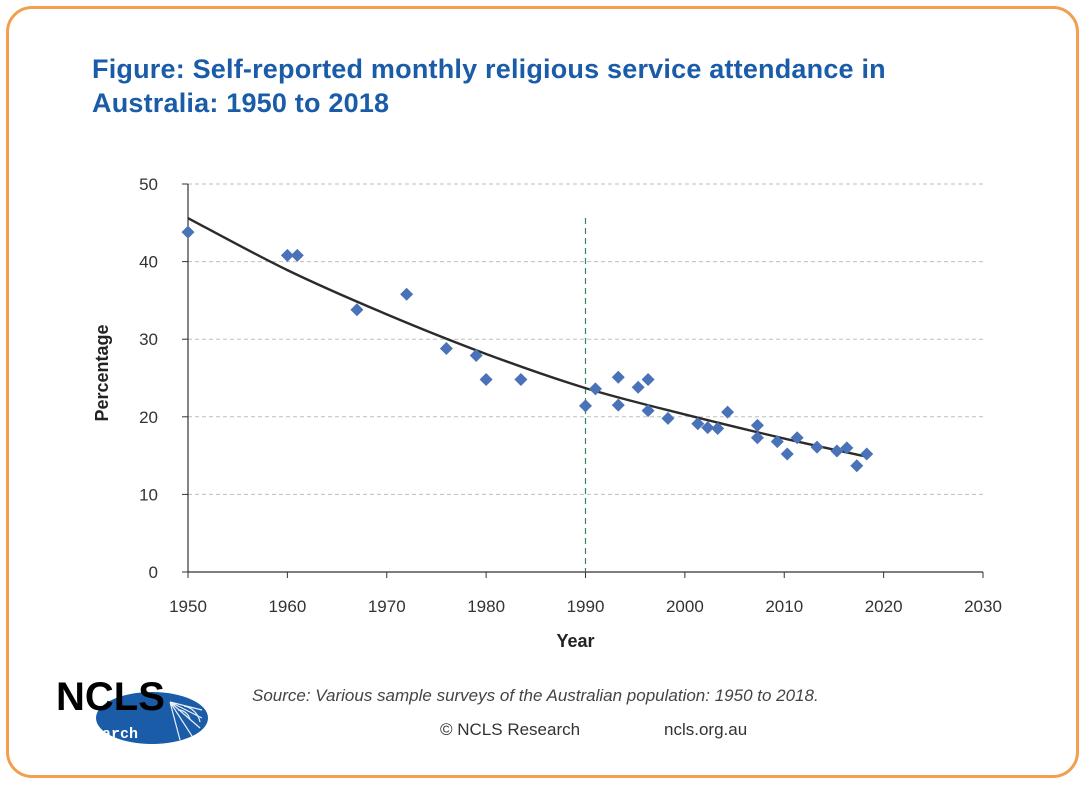  Describe the element at coordinates (586, 606) in the screenshot. I see `x-tick-label: 1990` at that location.